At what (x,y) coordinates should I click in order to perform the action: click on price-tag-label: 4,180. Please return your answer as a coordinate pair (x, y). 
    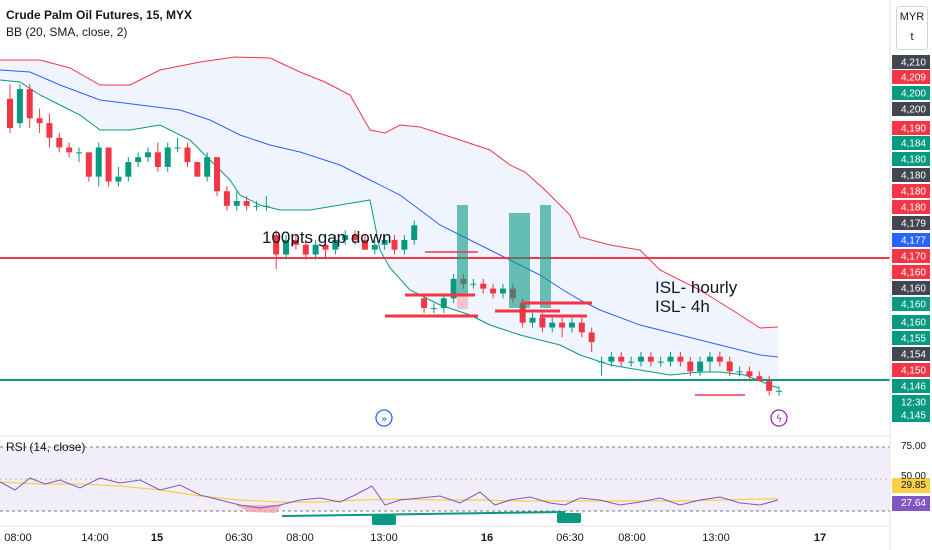
    Looking at the image, I should click on (913, 192).